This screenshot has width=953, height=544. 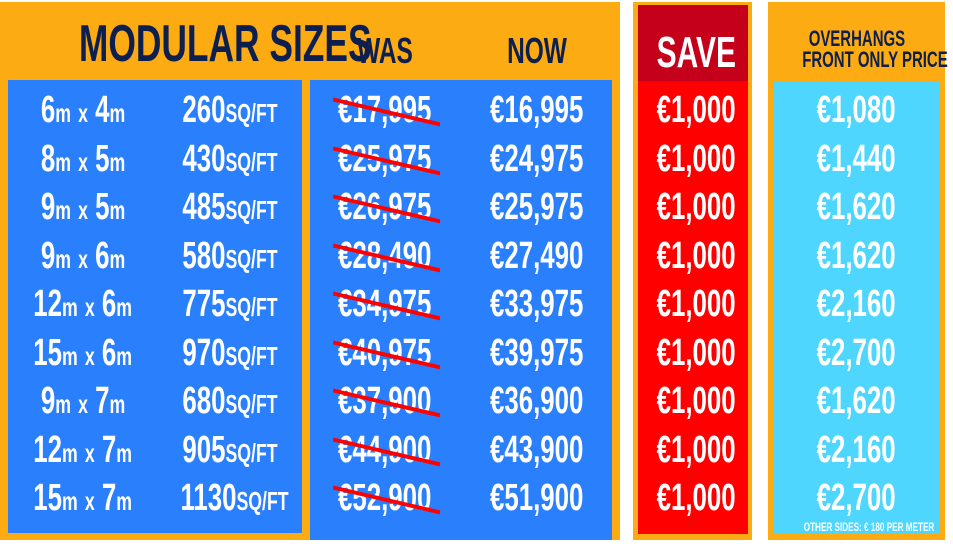 I want to click on now-price: €25,975, so click(x=537, y=207).